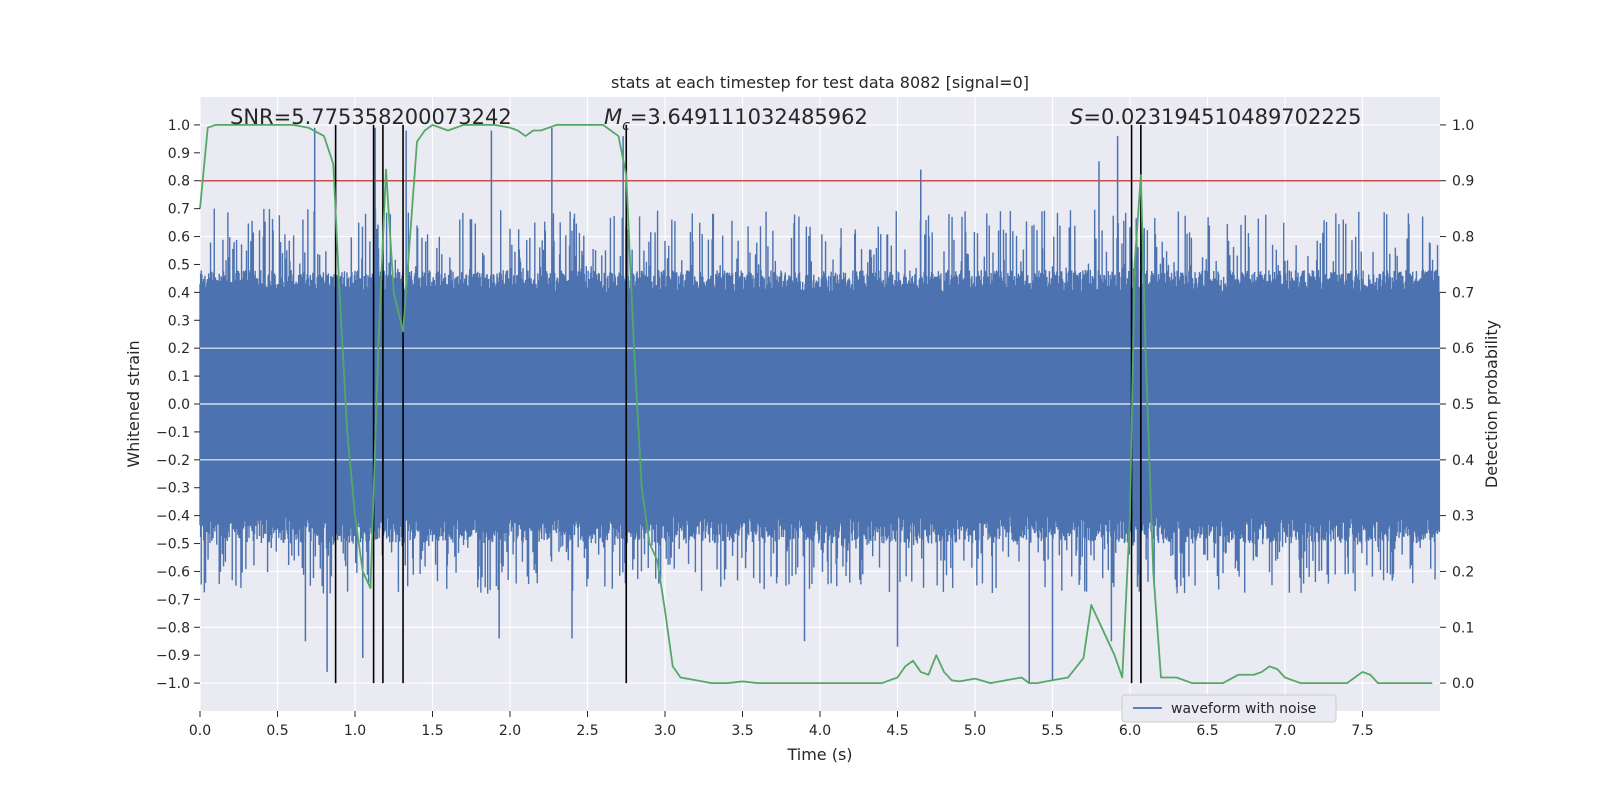 This screenshot has width=1600, height=800. I want to click on y-tick-label-16: −0.6, so click(173, 572).